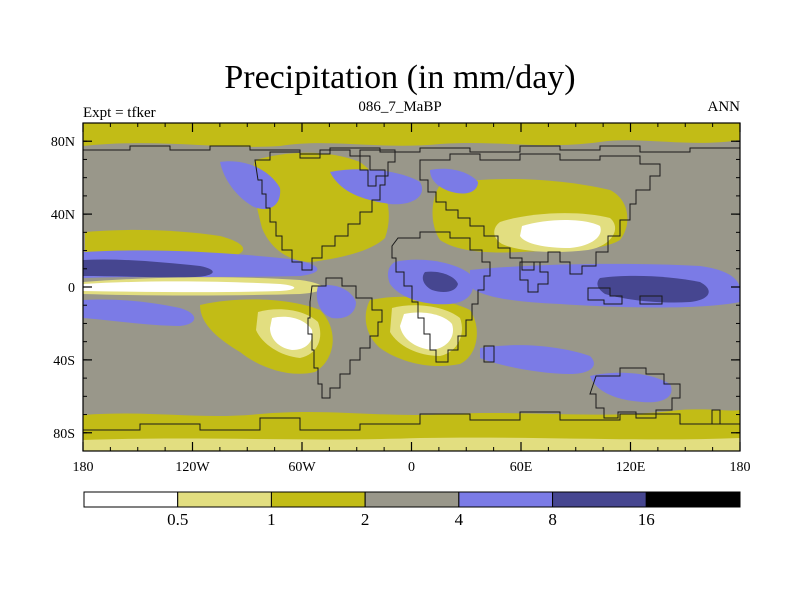 This screenshot has height=600, width=800. Describe the element at coordinates (646, 519) in the screenshot. I see `colorbar-label: 16` at that location.